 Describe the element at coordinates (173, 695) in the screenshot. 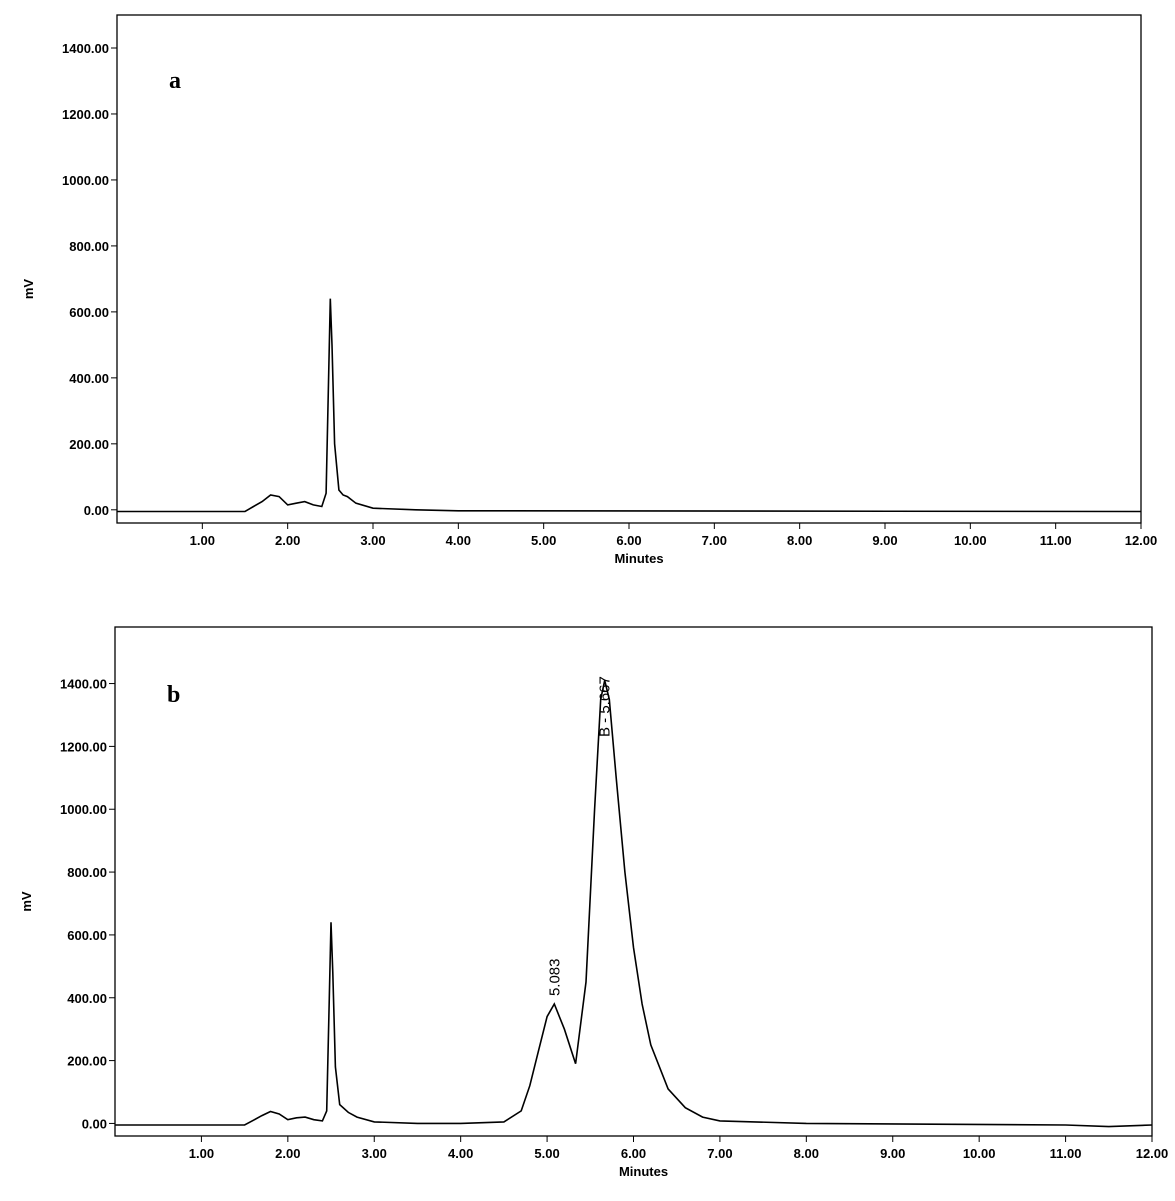

I see `panel-label: b` at that location.